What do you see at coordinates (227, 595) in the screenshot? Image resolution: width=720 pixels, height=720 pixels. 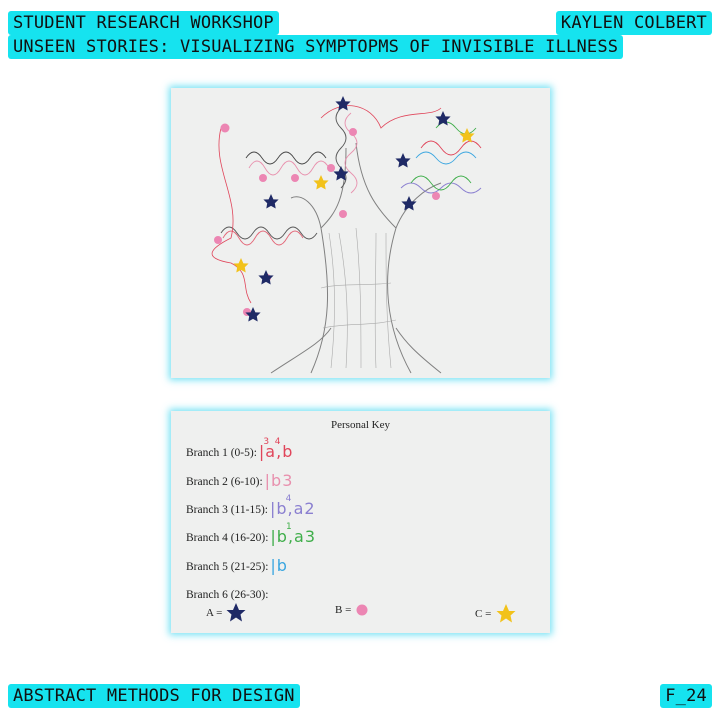 I see `key-row-label: Branch 6 (26-30):` at bounding box center [227, 595].